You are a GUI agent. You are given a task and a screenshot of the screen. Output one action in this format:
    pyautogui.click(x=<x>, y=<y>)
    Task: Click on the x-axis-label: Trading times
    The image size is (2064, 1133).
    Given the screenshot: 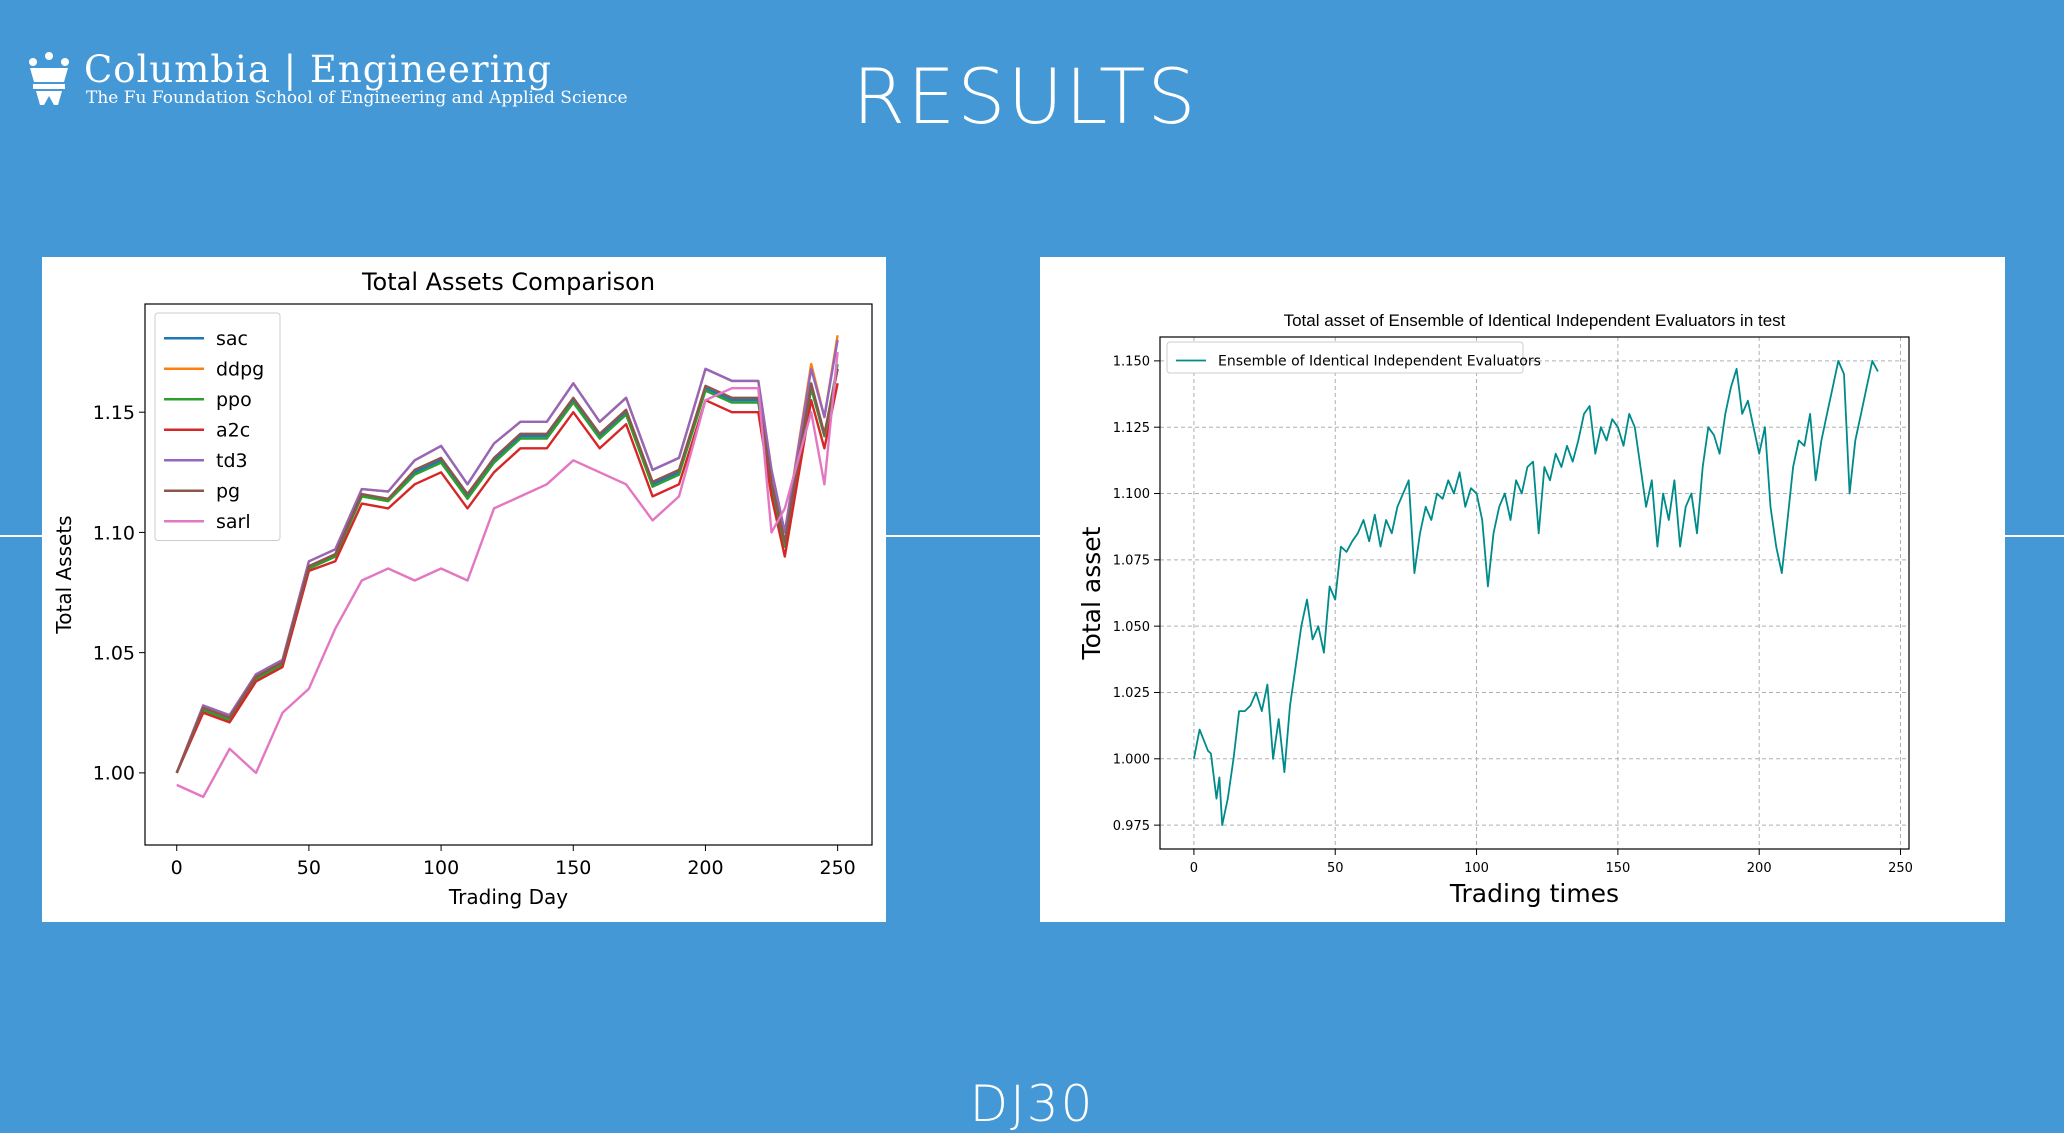 What is the action you would take?
    pyautogui.click(x=1534, y=893)
    